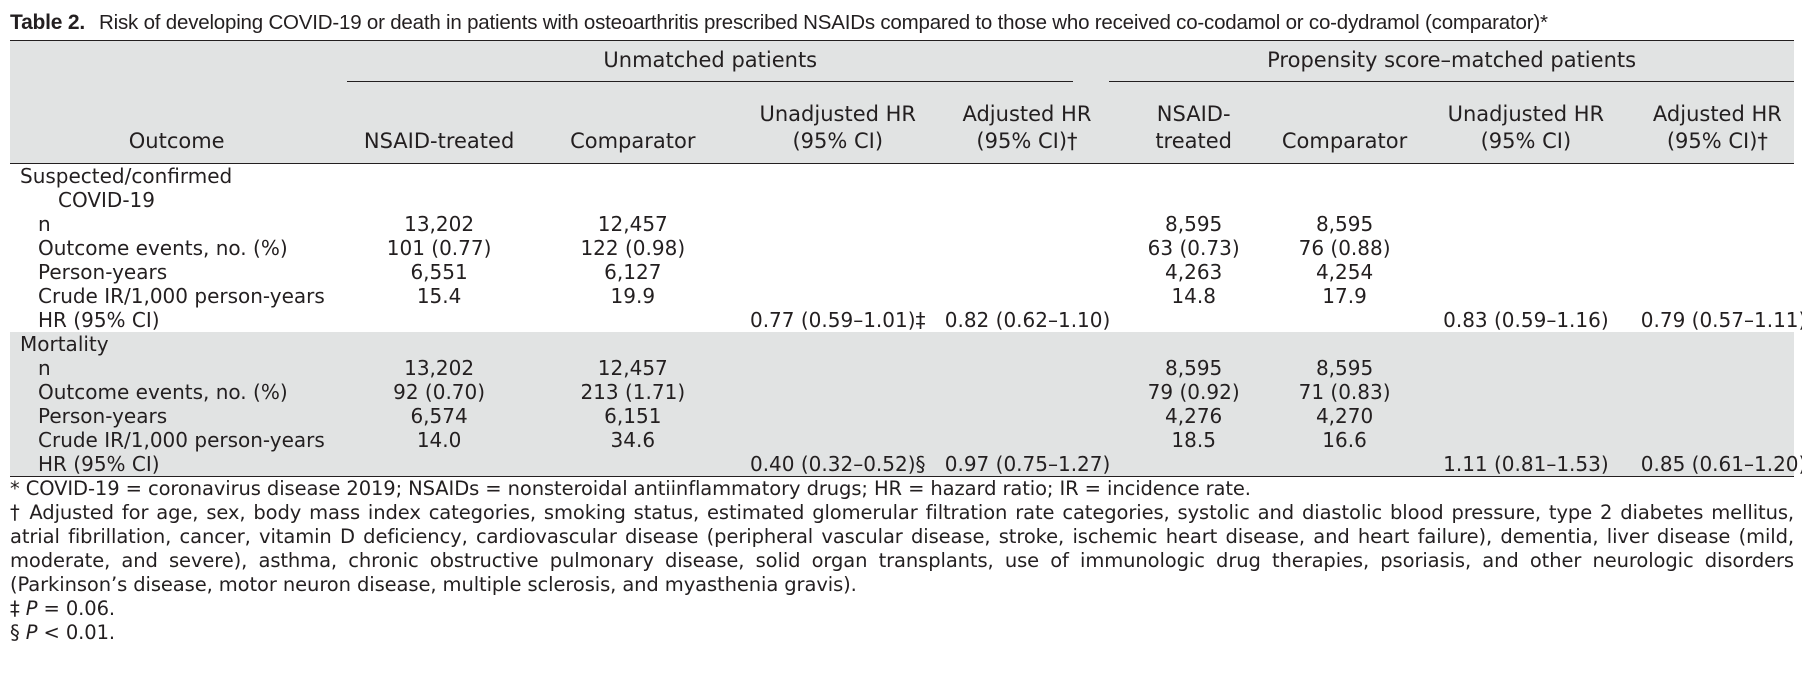  I want to click on table-row: Person-years 6,551 6,127 4,263 4,254, so click(902, 272).